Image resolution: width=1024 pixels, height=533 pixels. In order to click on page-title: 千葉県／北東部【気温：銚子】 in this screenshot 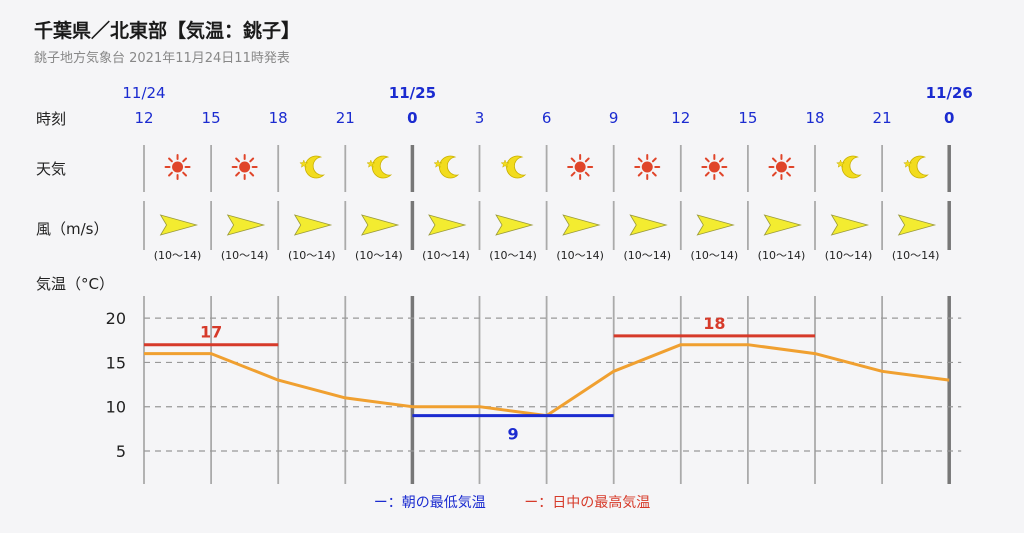, I will do `click(167, 31)`.